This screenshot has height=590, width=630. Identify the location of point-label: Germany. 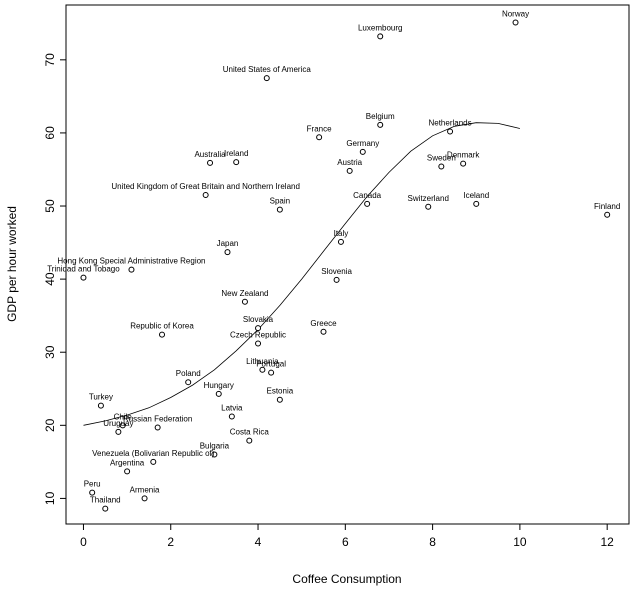
(362, 143).